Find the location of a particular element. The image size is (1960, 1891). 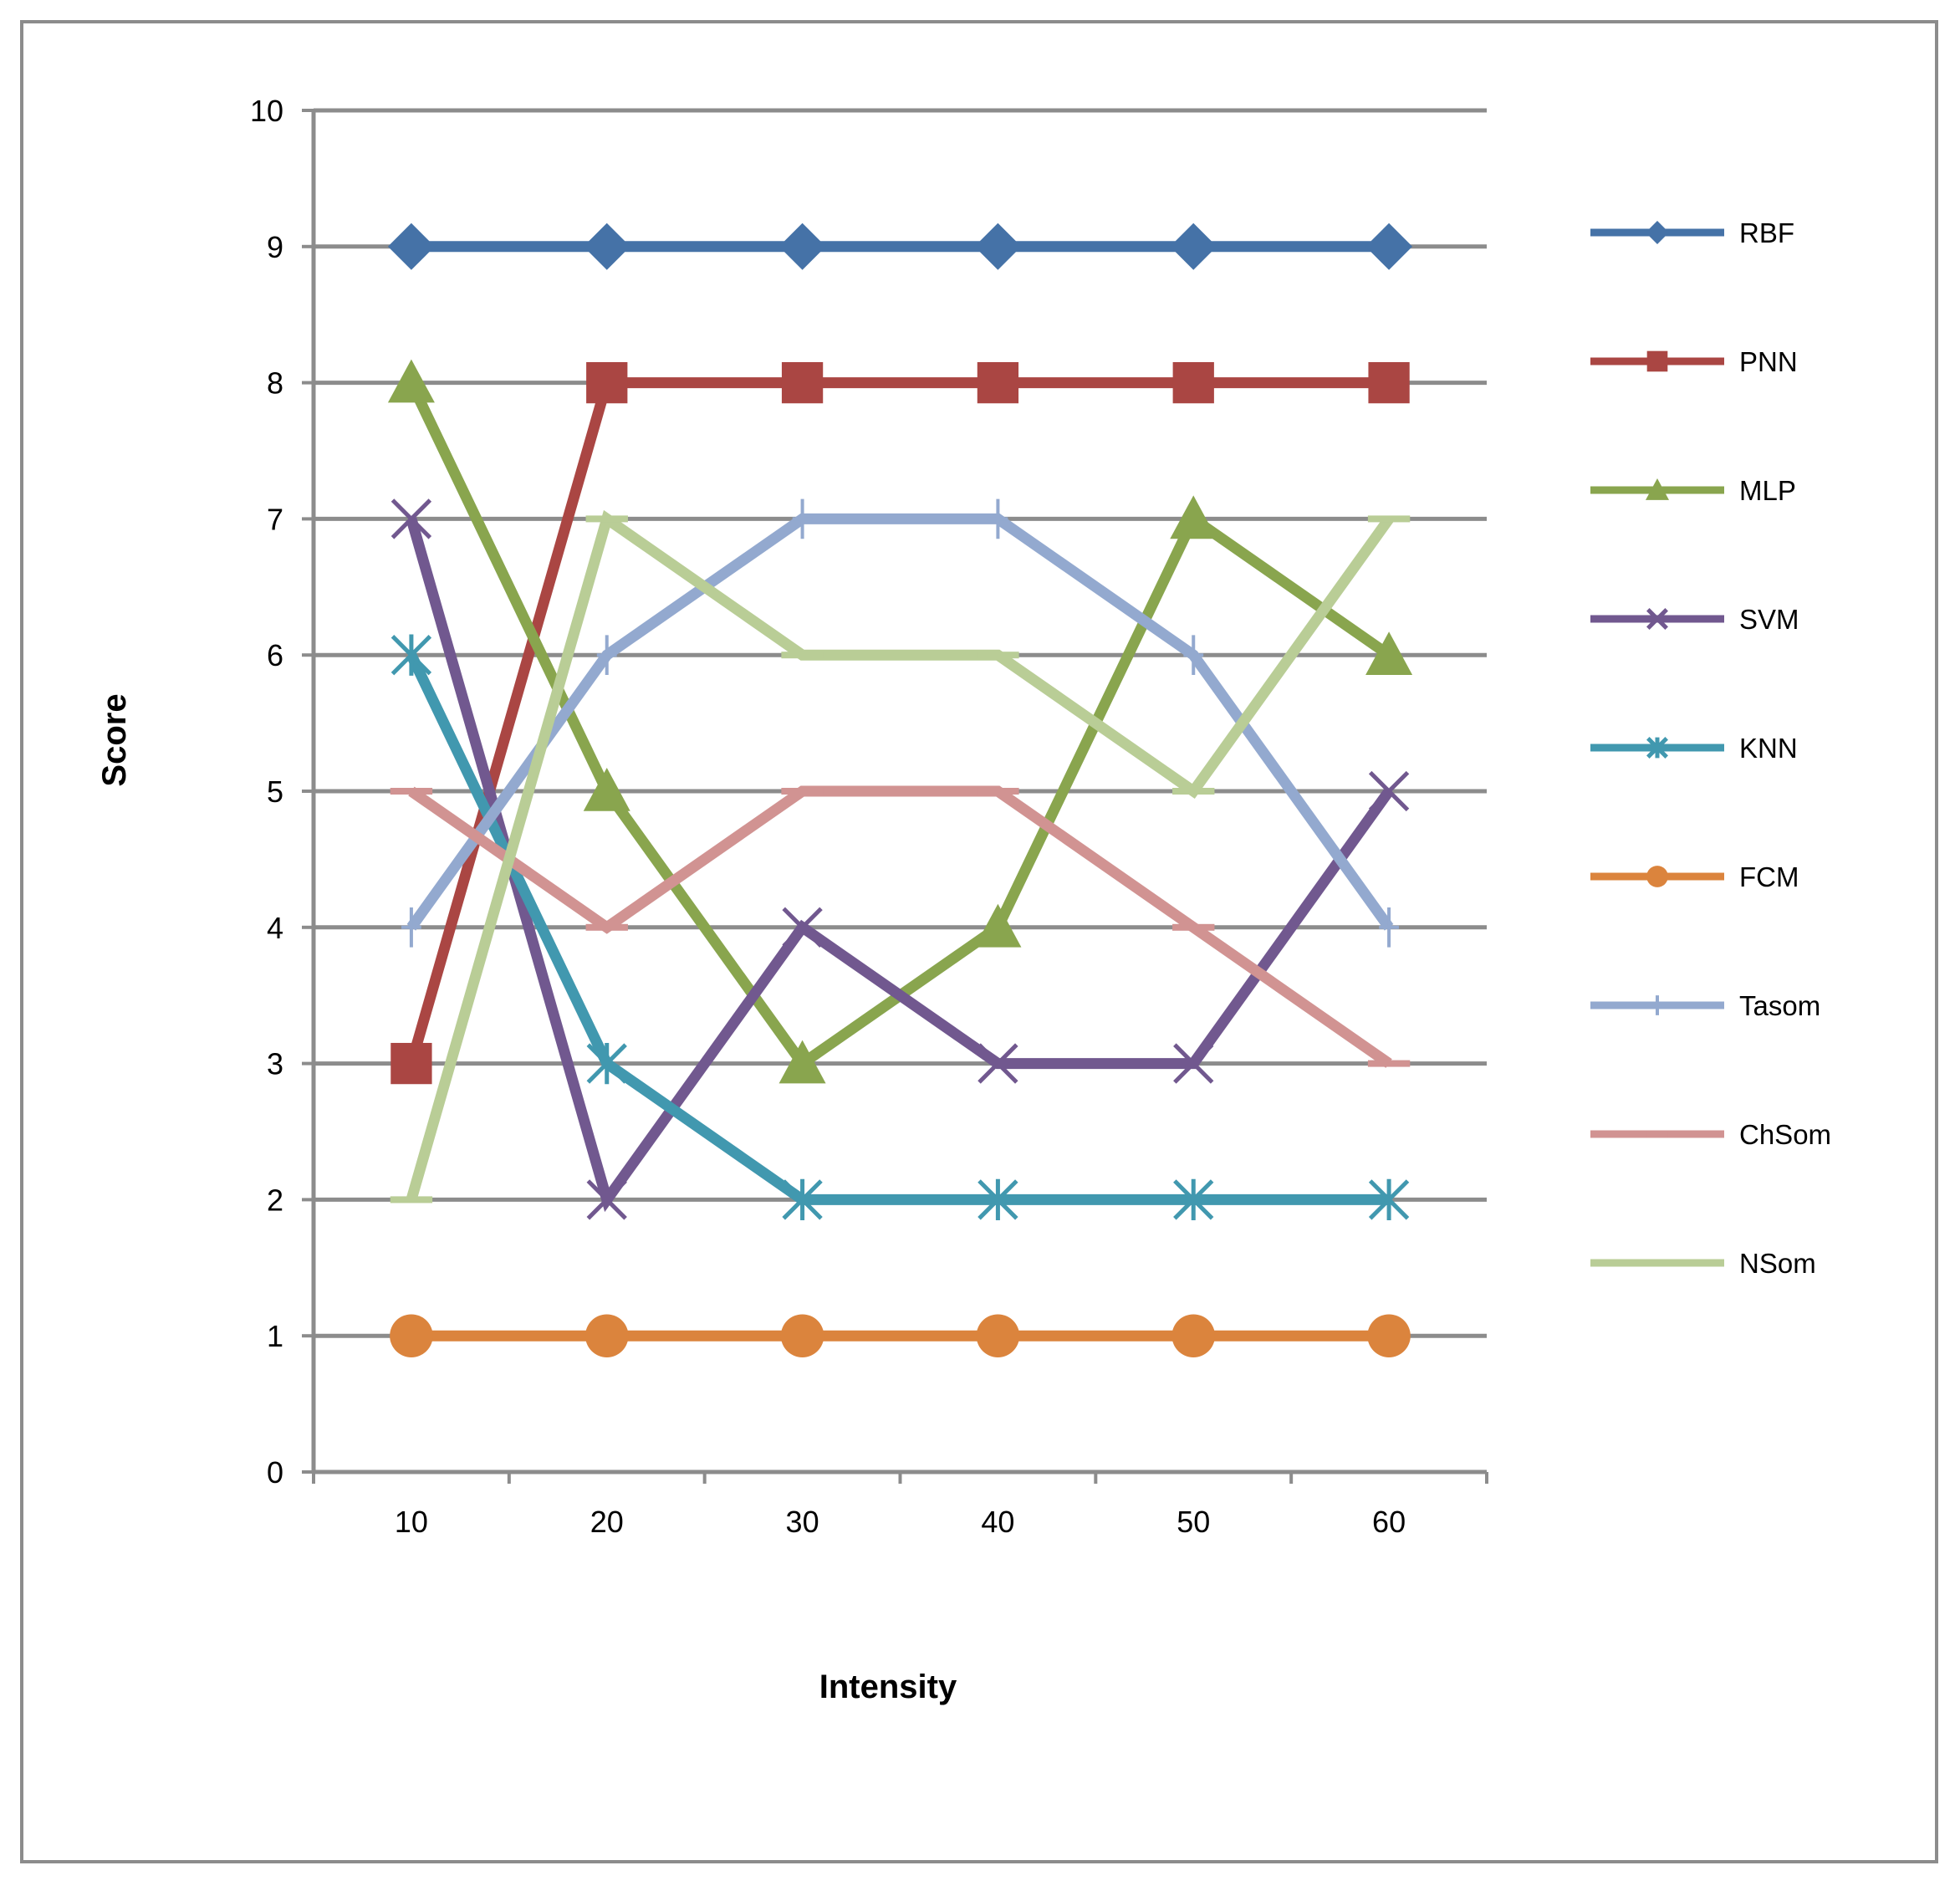

y-tick-label: 6 is located at coordinates (275, 655).